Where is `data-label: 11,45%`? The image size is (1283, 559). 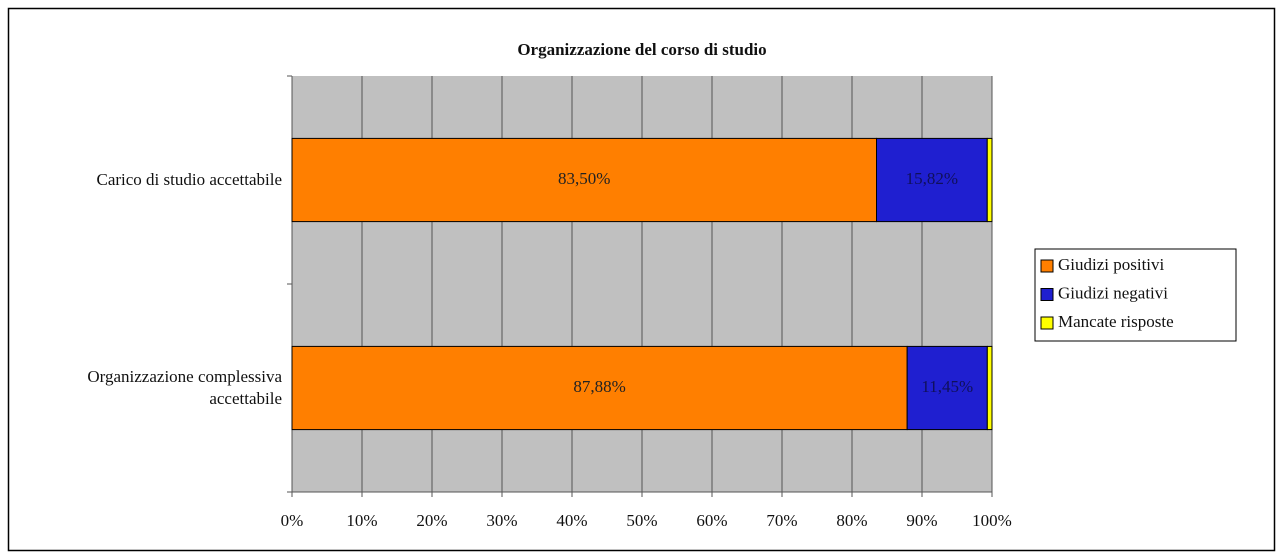 data-label: 11,45% is located at coordinates (947, 386).